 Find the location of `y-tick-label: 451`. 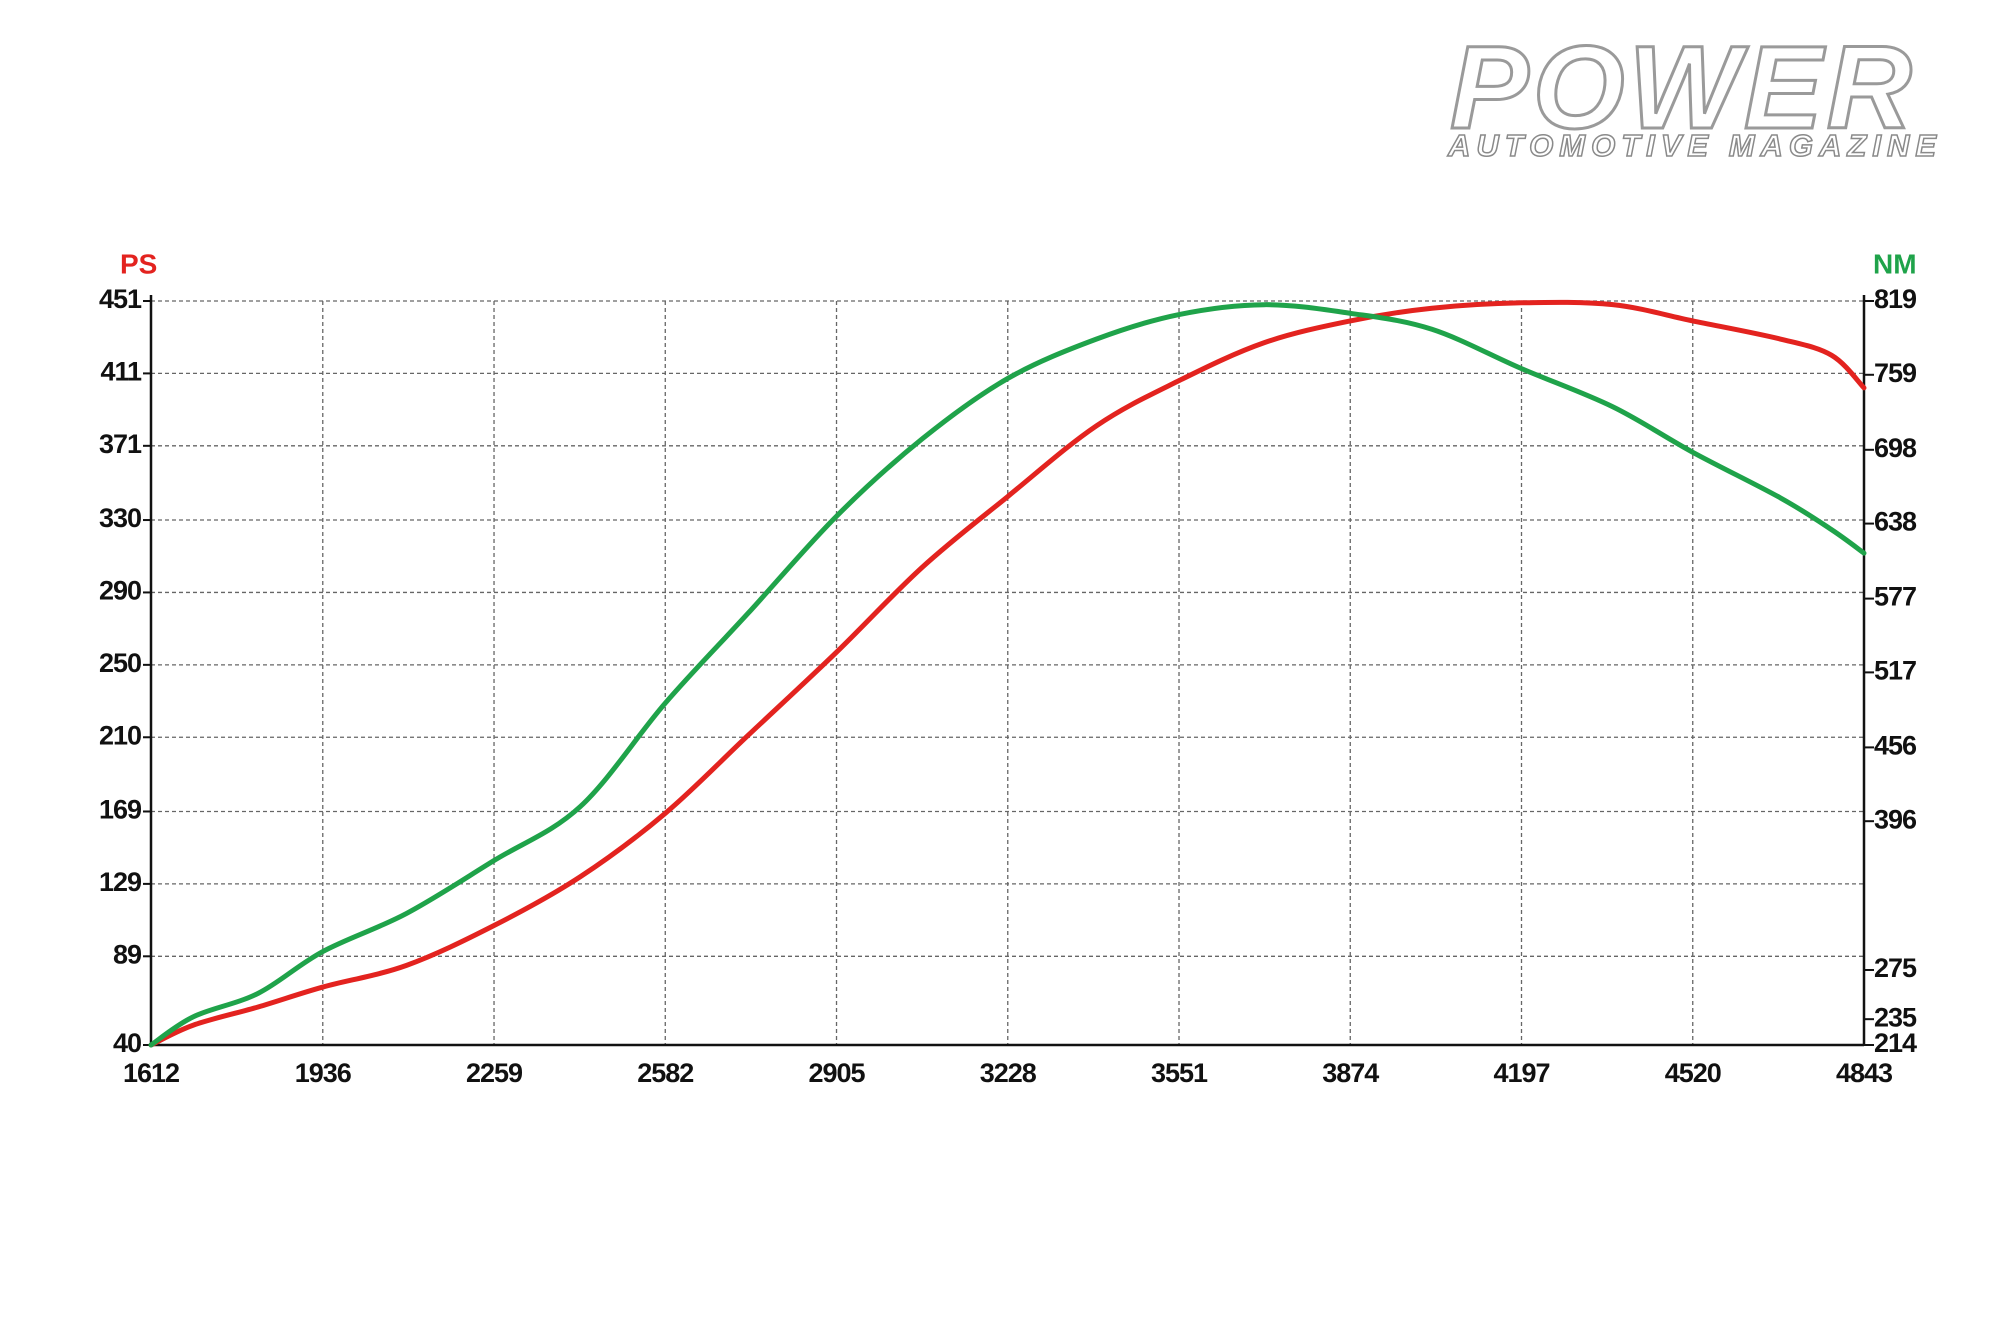

y-tick-label: 451 is located at coordinates (120, 299).